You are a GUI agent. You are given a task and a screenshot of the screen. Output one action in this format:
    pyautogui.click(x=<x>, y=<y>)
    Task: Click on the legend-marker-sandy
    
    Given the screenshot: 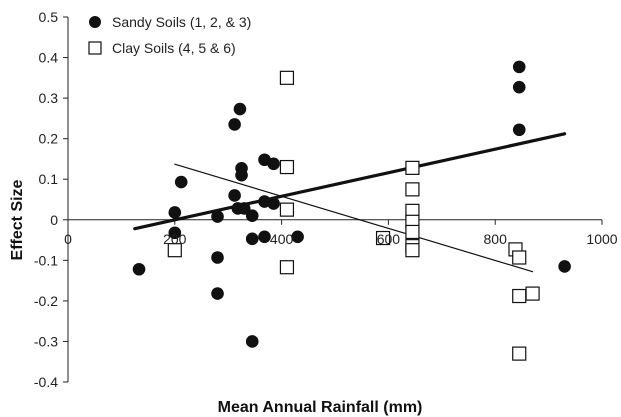 What is the action you would take?
    pyautogui.click(x=95, y=22)
    